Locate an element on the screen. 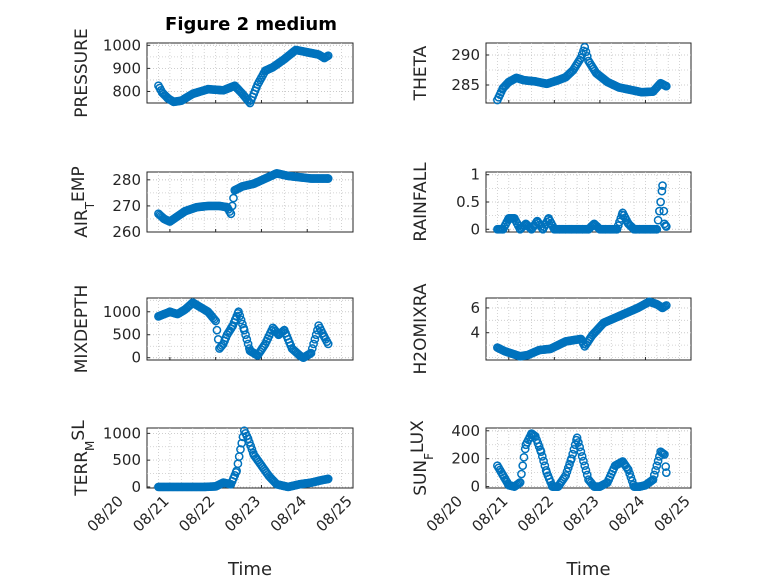 The height and width of the screenshot is (583, 778). subplot-mixdepth: 0 500 1000 MIXDEPTH is located at coordinates (213, 329).